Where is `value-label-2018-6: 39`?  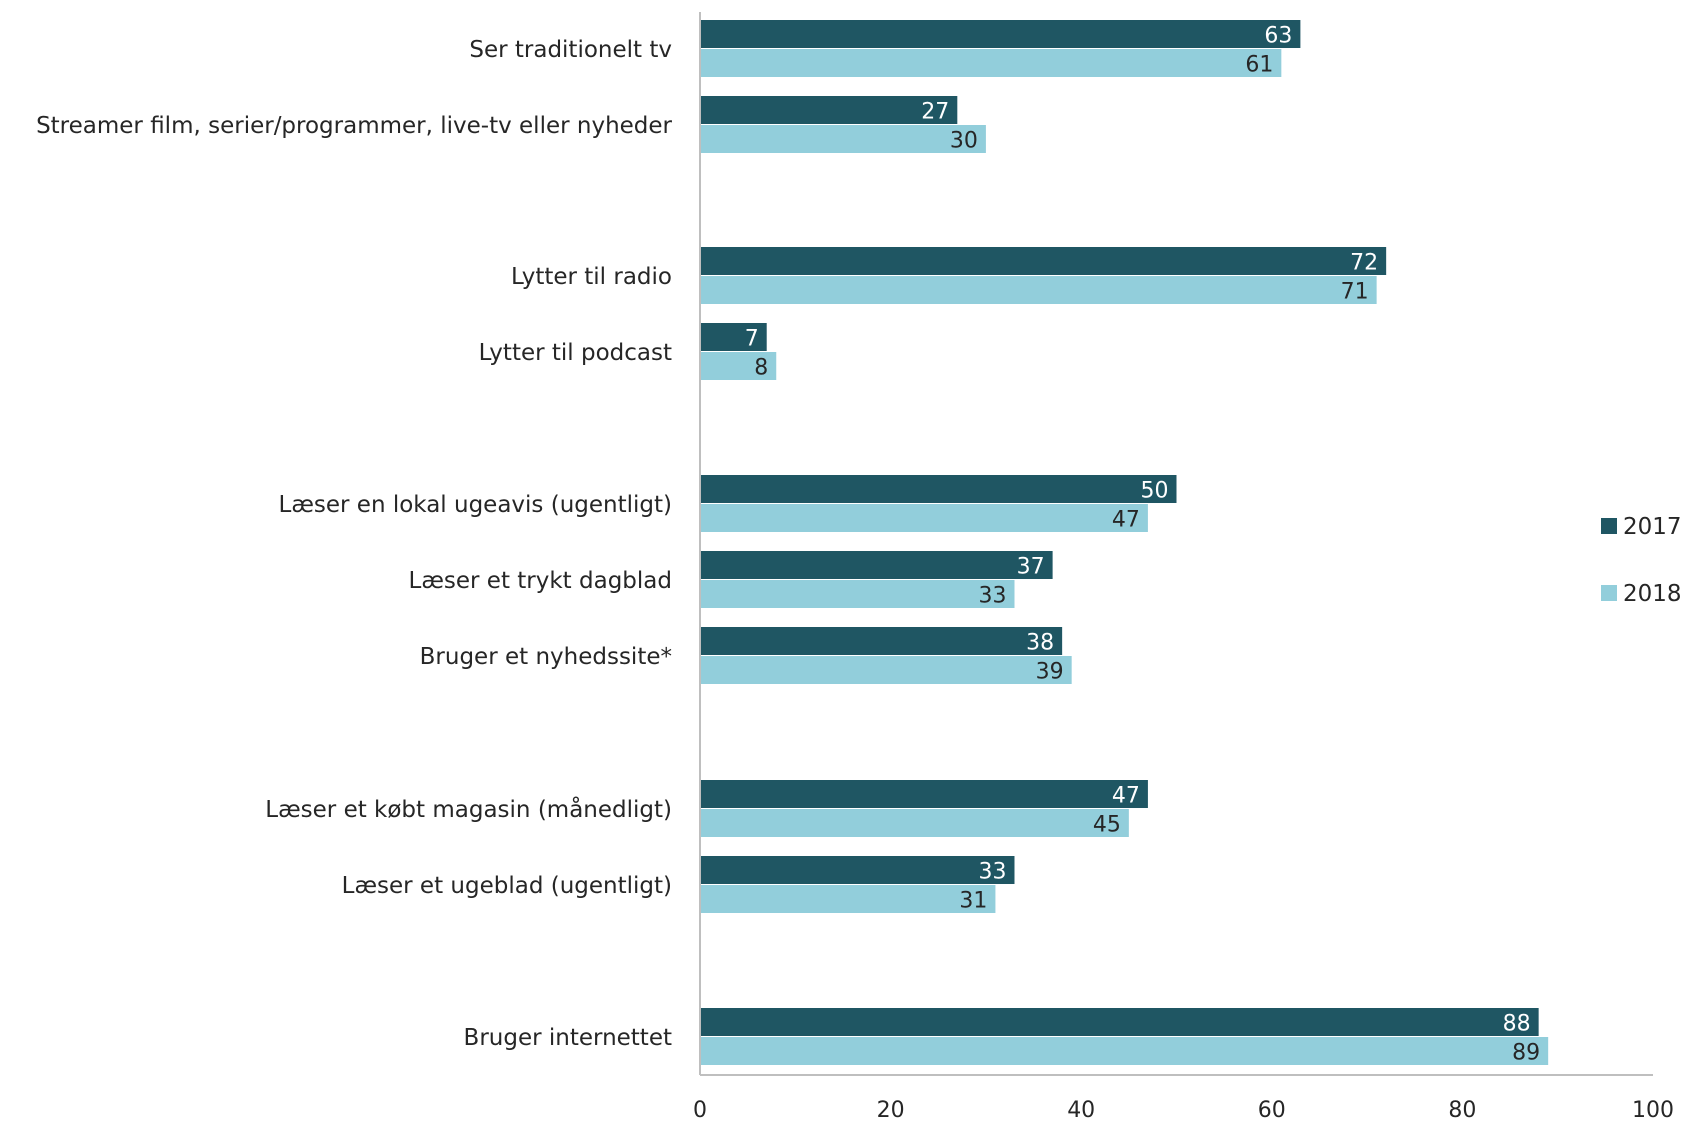
value-label-2018-6: 39 is located at coordinates (1050, 672).